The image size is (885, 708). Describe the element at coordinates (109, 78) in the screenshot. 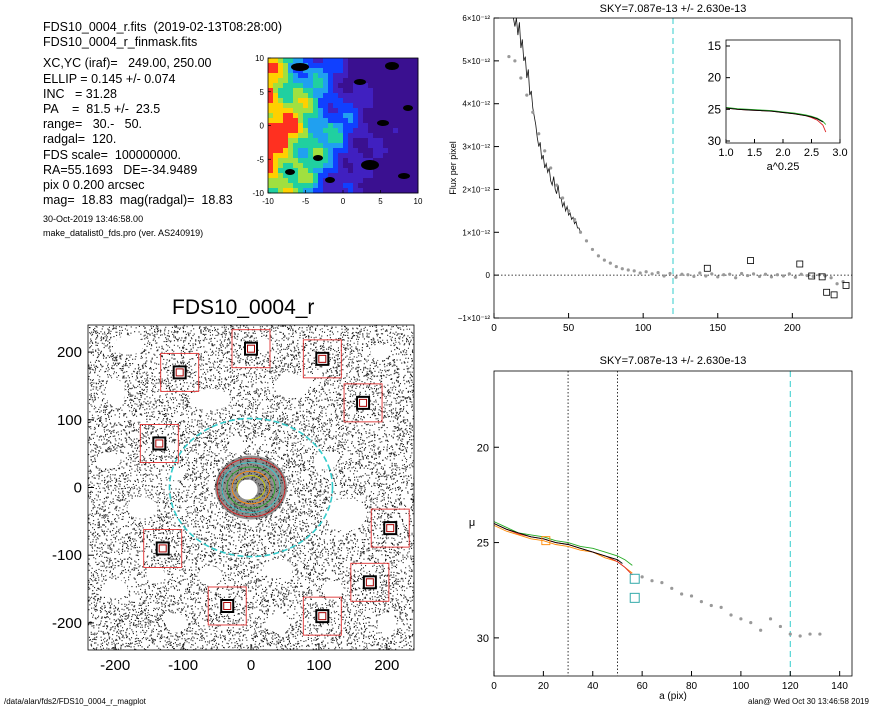

I see `info-line: ELLIP = 0.145 +/- 0.074` at that location.